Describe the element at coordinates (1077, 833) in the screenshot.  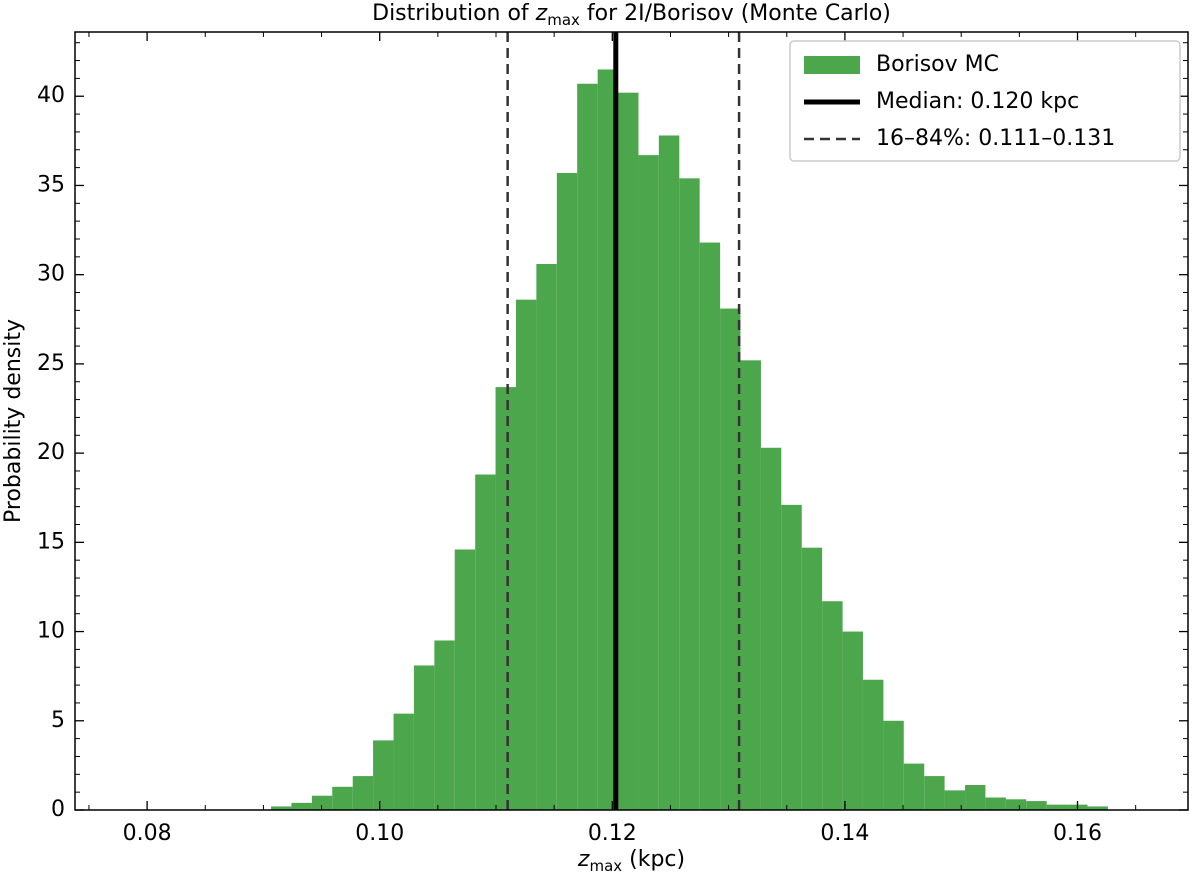
I see `x-tick-label: 0.16` at that location.